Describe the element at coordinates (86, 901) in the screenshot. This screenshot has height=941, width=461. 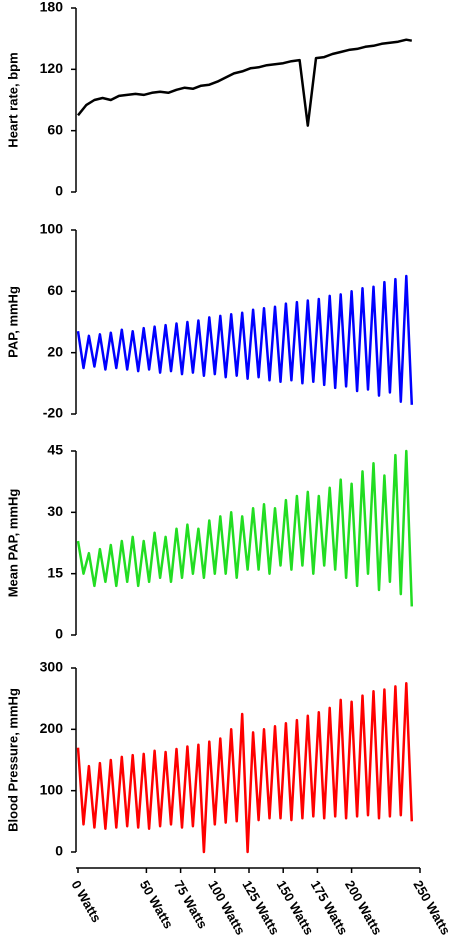
I see `x-tick-label: 0 Watts` at that location.